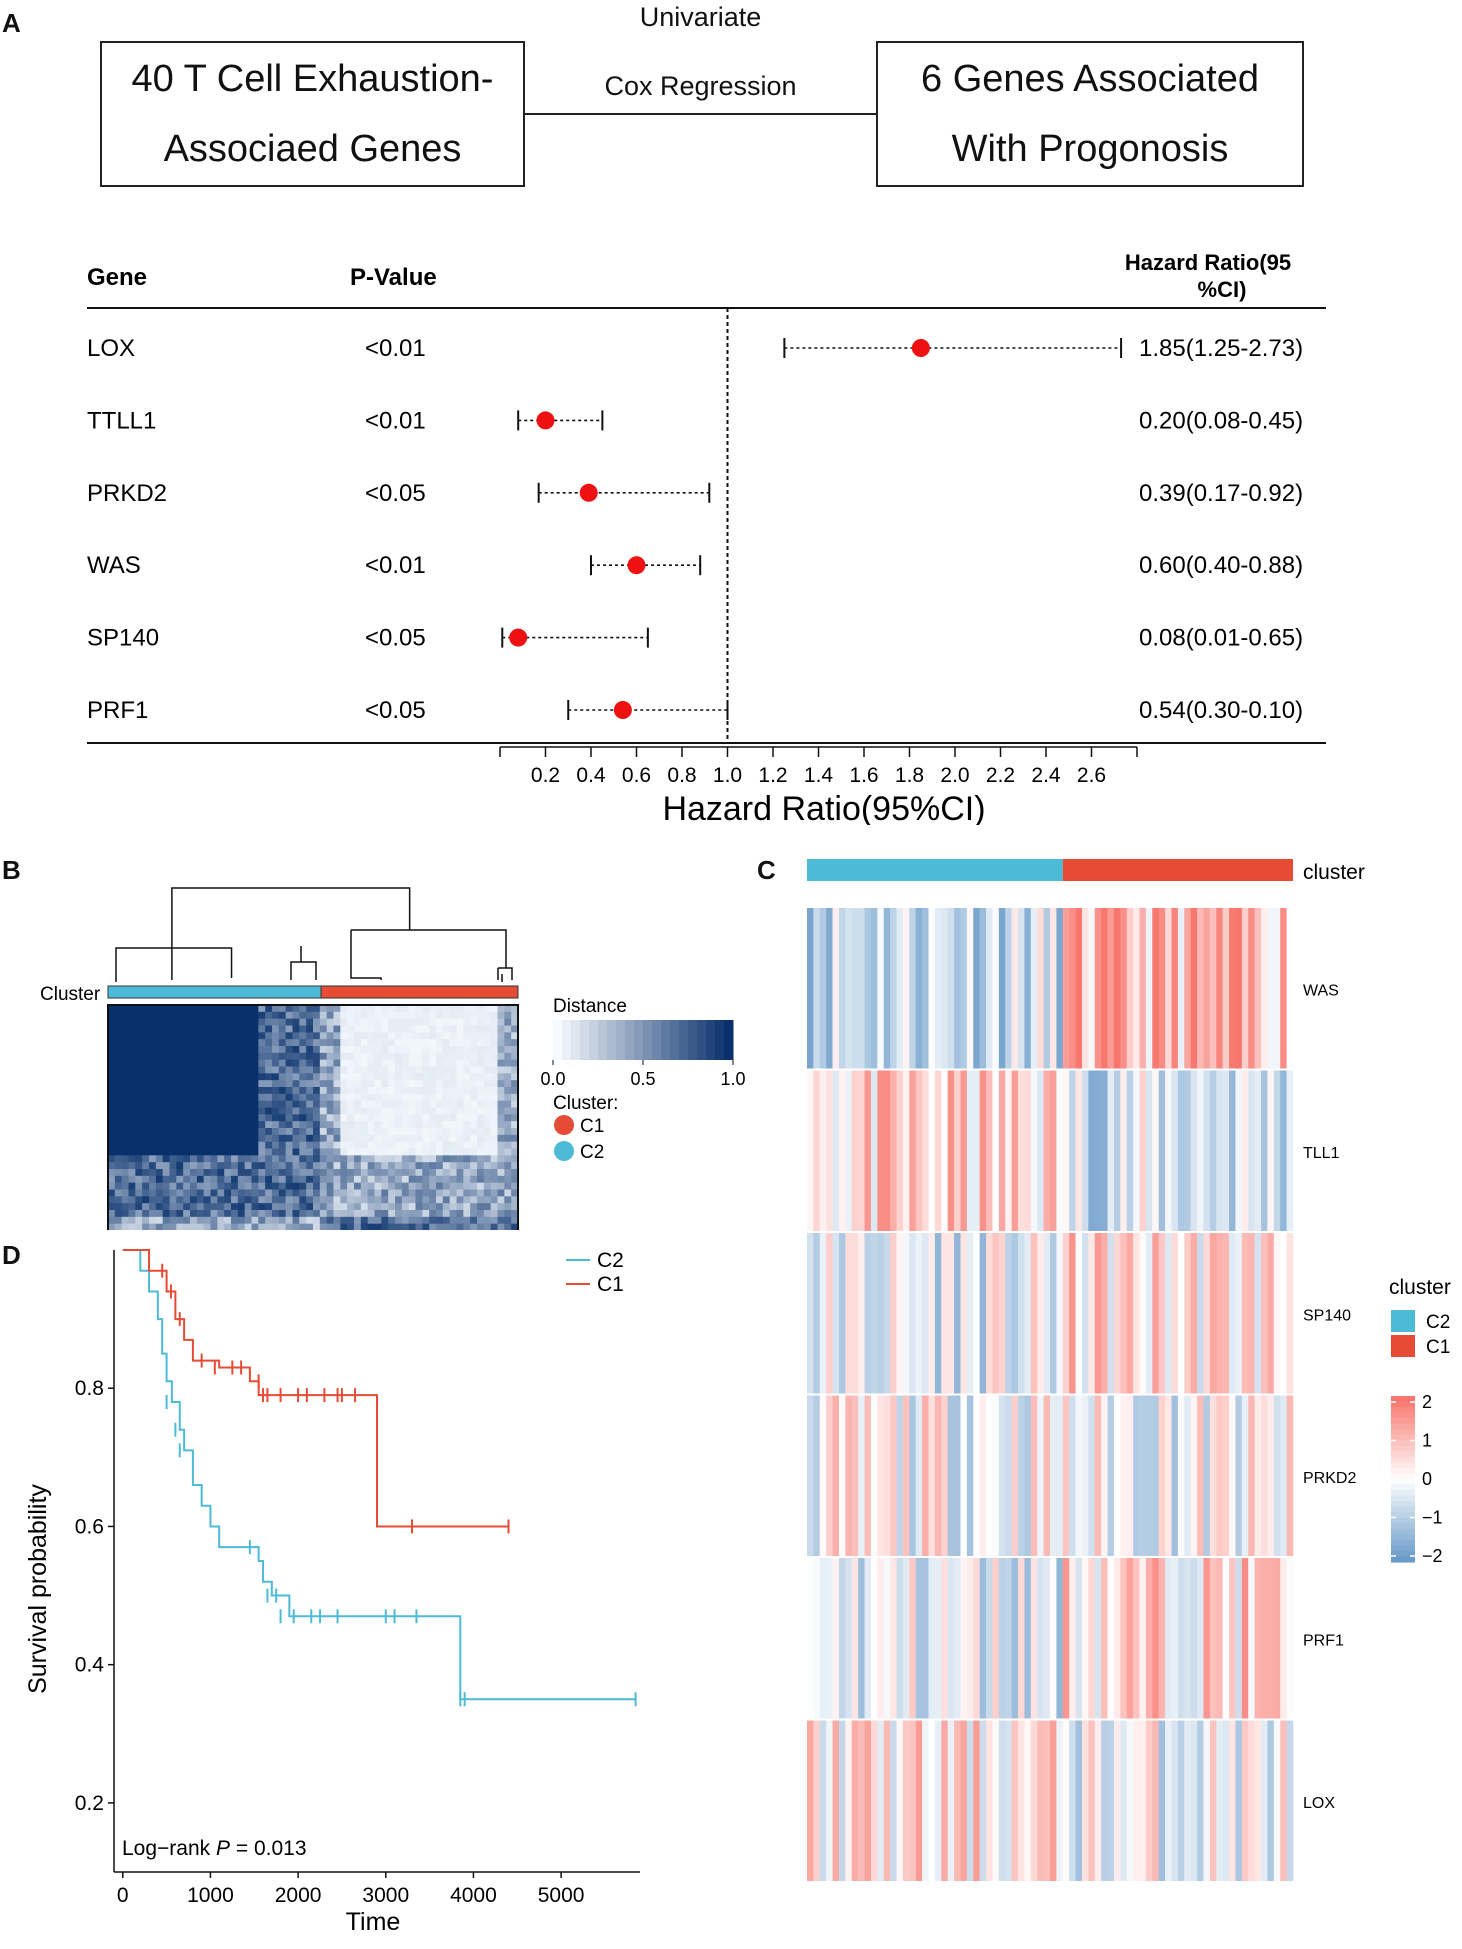  What do you see at coordinates (1321, 1153) in the screenshot?
I see `gene-row-label-tll1: TLL1` at bounding box center [1321, 1153].